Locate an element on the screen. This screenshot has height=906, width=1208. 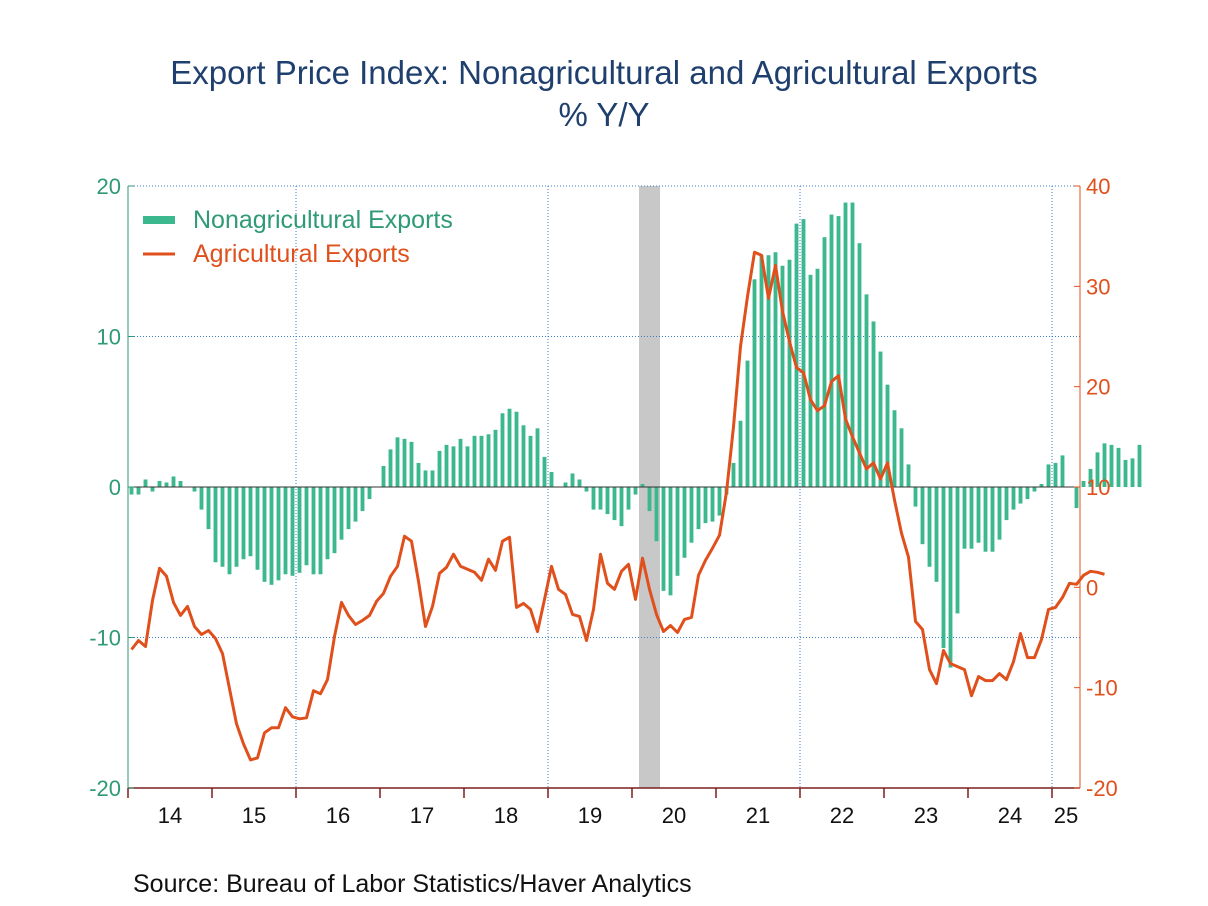
x-axis-tick-label: 24 is located at coordinates (1010, 815).